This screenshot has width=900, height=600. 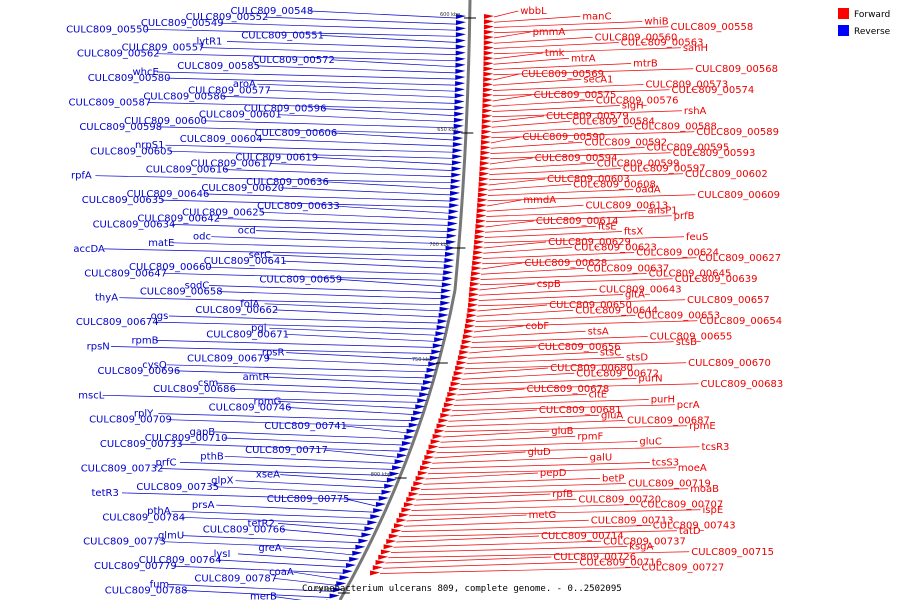 What do you see at coordinates (612, 415) in the screenshot?
I see `forward-gene-label: gluA` at bounding box center [612, 415].